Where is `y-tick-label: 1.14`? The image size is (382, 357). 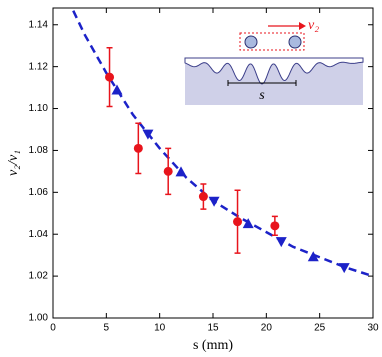
y-tick-label: 1.14 is located at coordinates (39, 24).